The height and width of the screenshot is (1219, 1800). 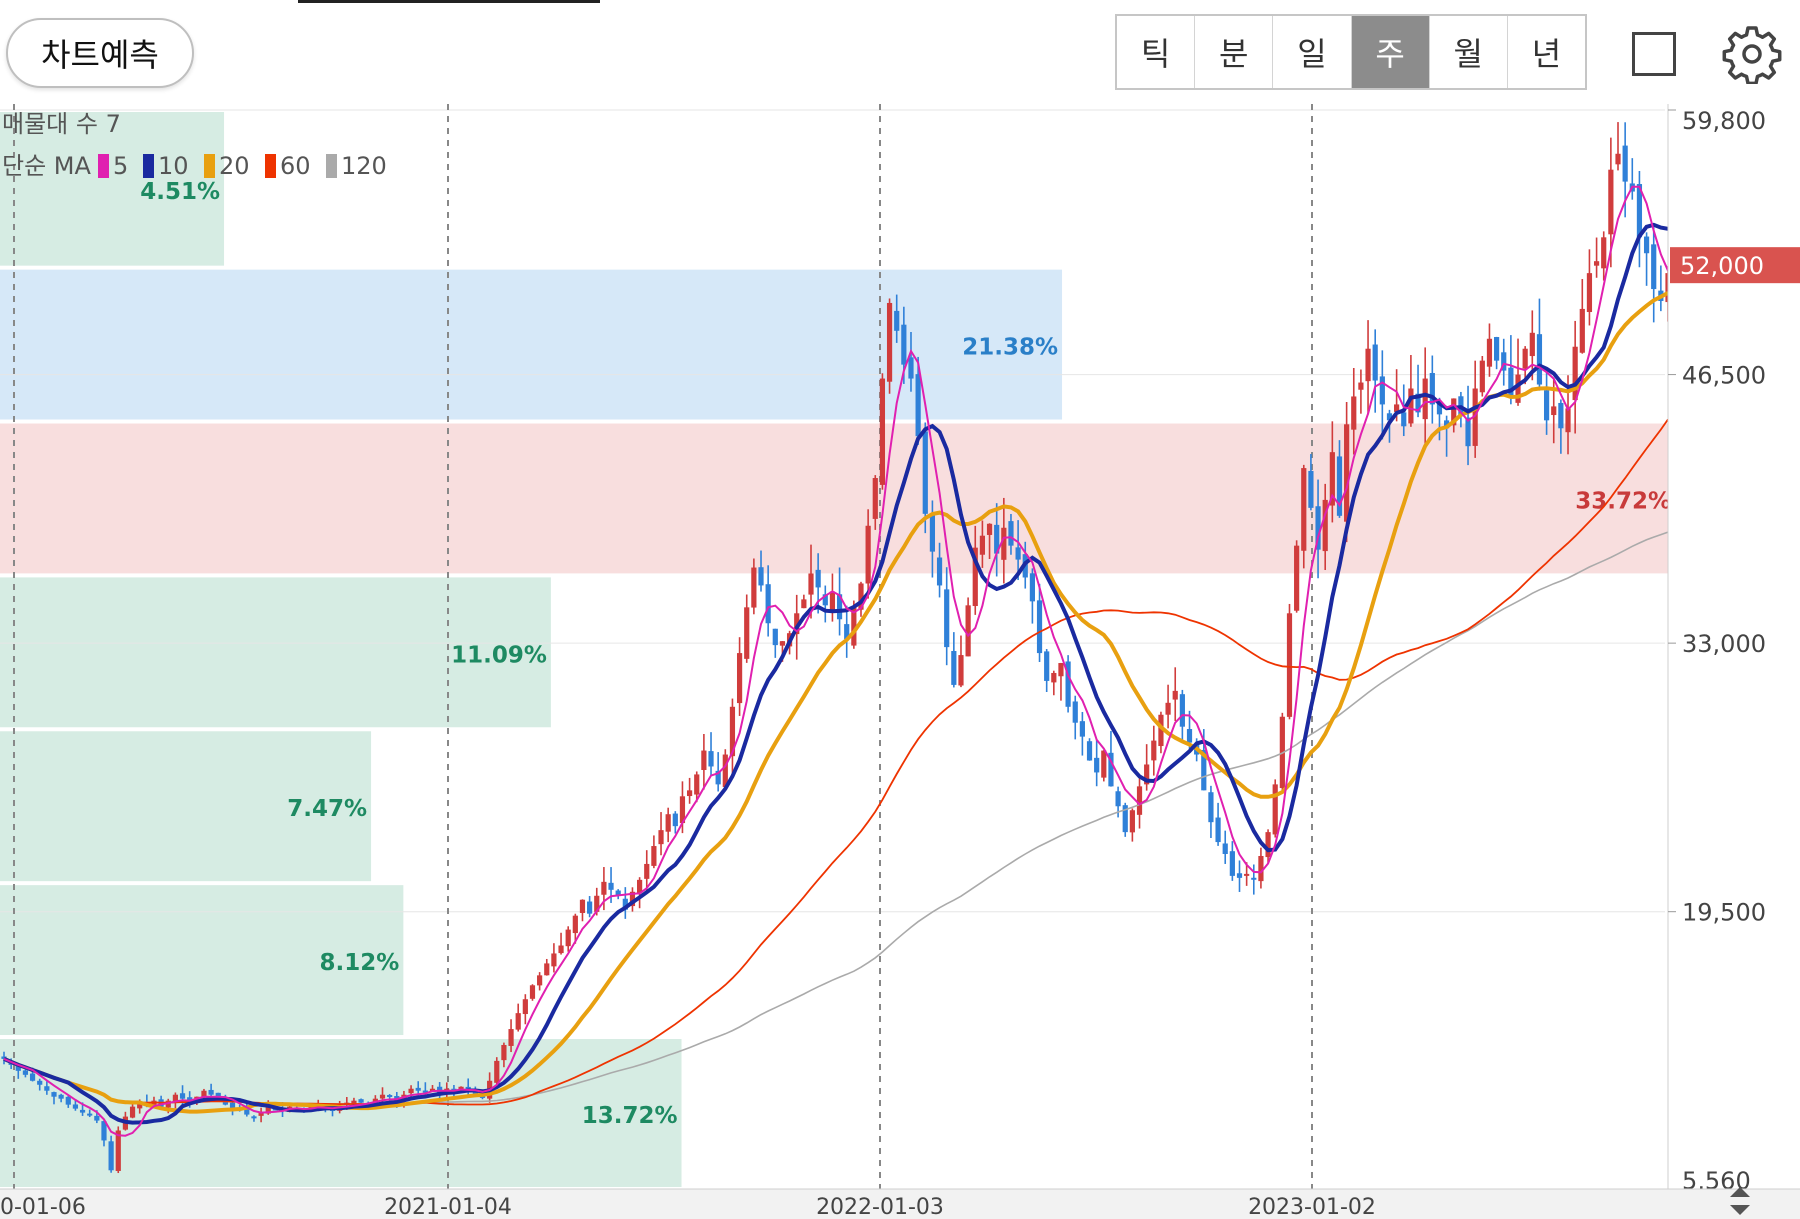 What do you see at coordinates (327, 809) in the screenshot?
I see `volume-profile-label: 7.47%` at bounding box center [327, 809].